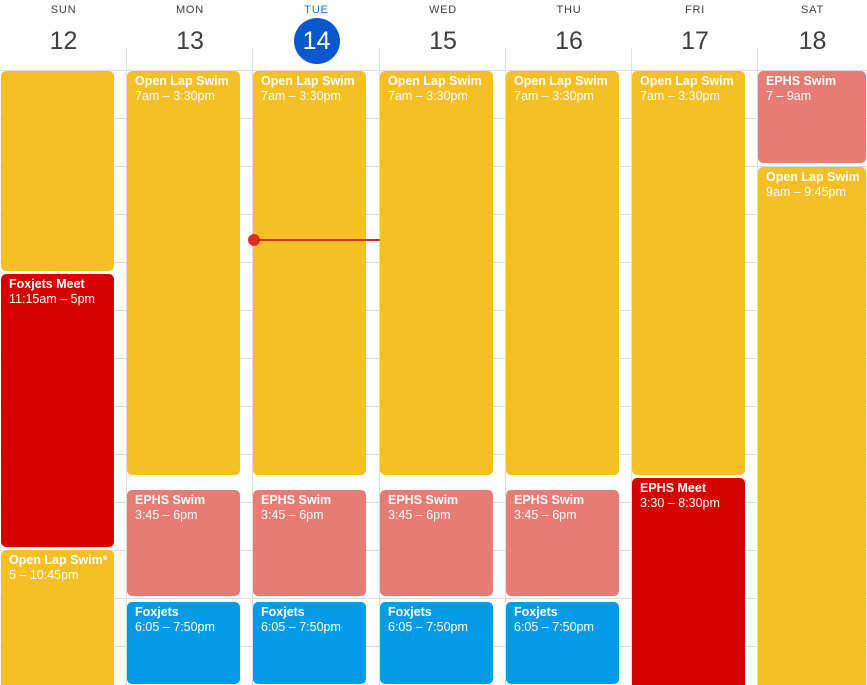 This screenshot has width=867, height=685. Describe the element at coordinates (789, 96) in the screenshot. I see `event-time: 7 – 9am` at that location.